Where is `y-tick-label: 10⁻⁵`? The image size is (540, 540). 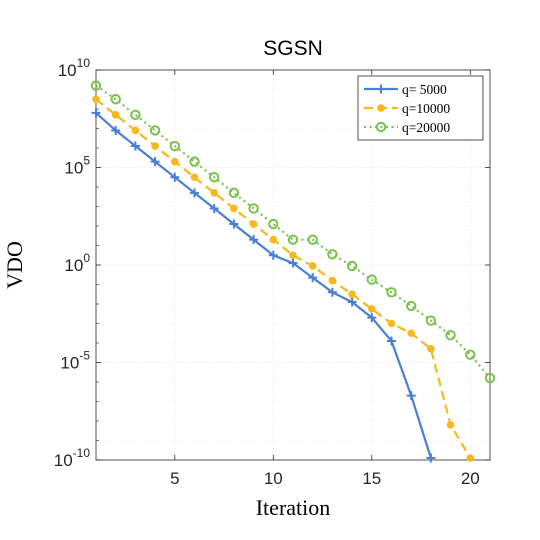
y-tick-label: 10⁻⁵ is located at coordinates (75, 361).